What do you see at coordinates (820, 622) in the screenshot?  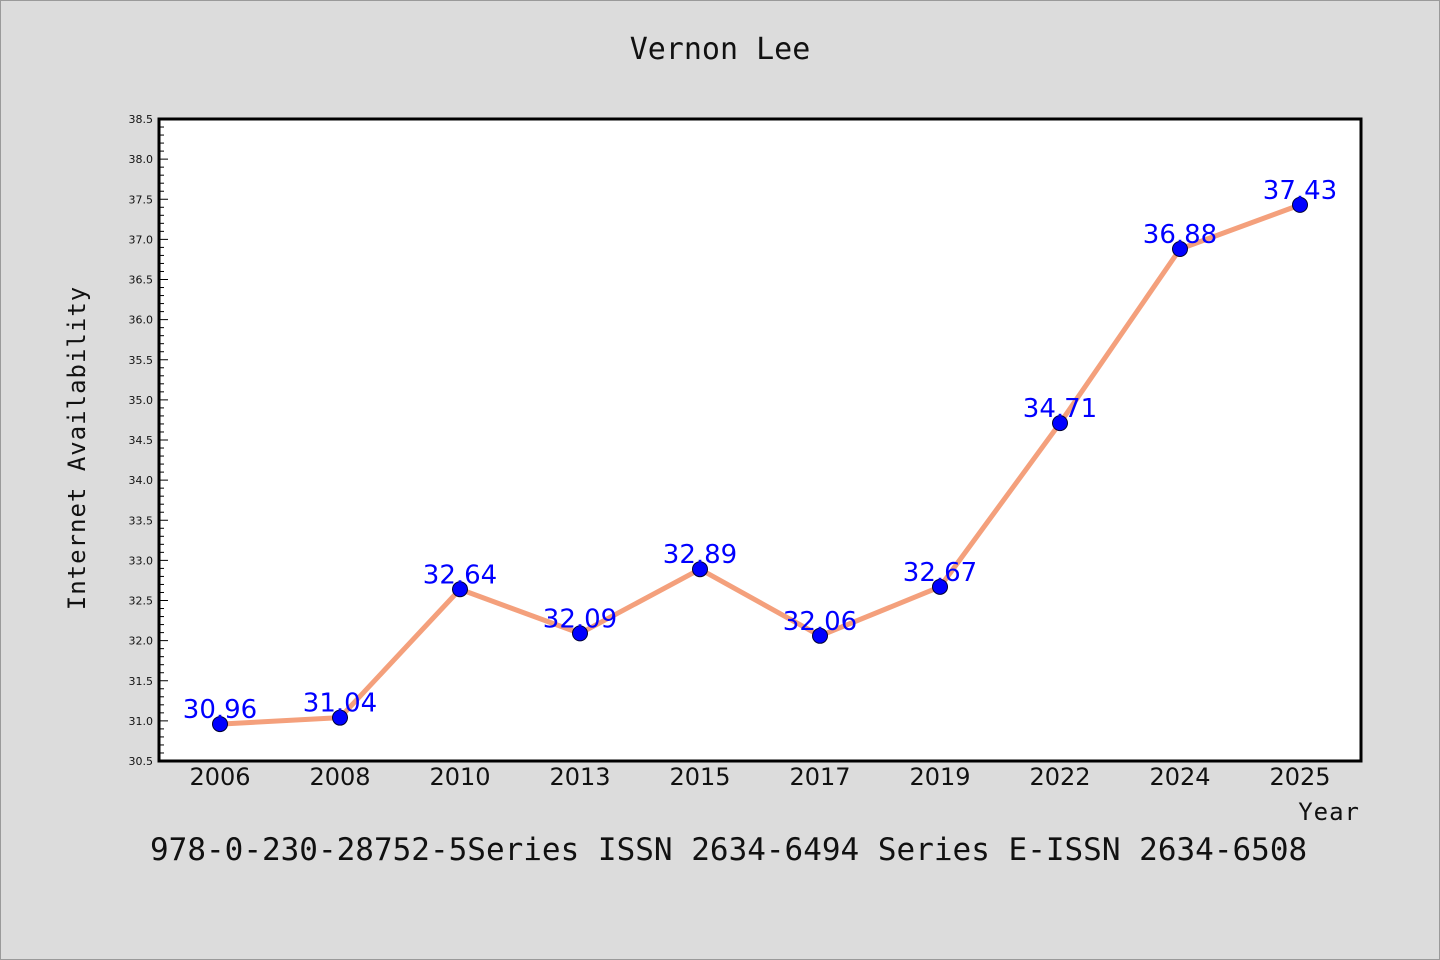 I see `data-label: 32.06` at bounding box center [820, 622].